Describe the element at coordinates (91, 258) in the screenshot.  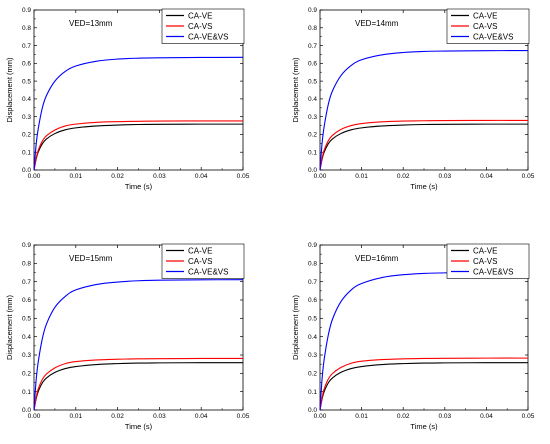
I see `ved-annotation: VED=15mm` at that location.